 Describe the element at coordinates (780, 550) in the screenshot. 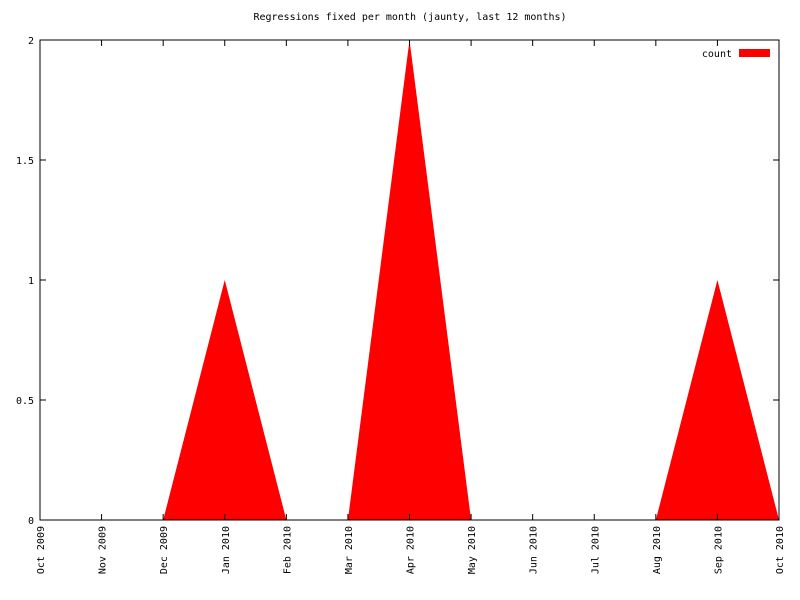

I see `x-tick-label: Oct 2010` at that location.